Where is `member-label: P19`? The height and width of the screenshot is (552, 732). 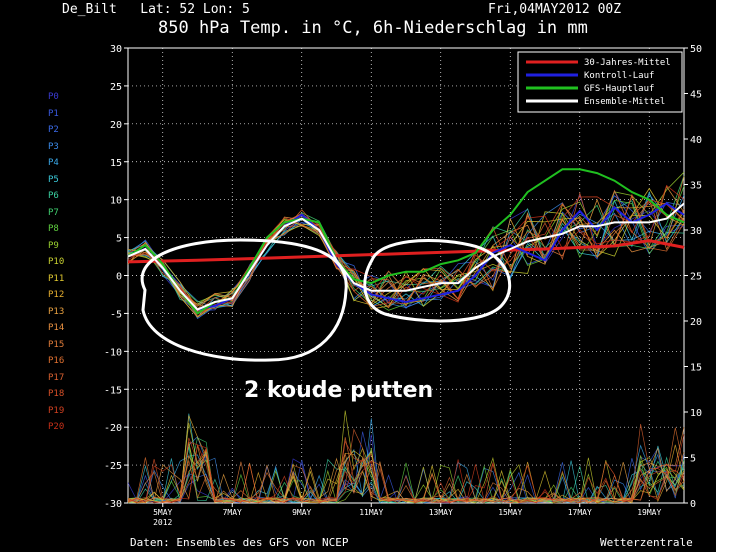
member-label: P19 is located at coordinates (56, 410).